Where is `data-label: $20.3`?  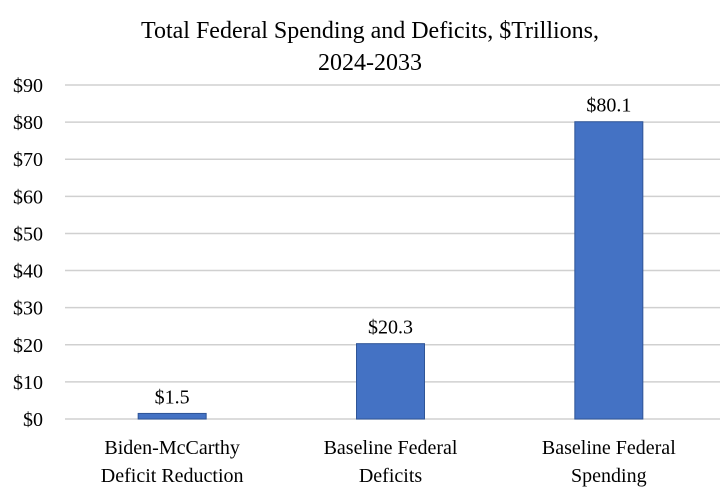
data-label: $20.3 is located at coordinates (390, 328).